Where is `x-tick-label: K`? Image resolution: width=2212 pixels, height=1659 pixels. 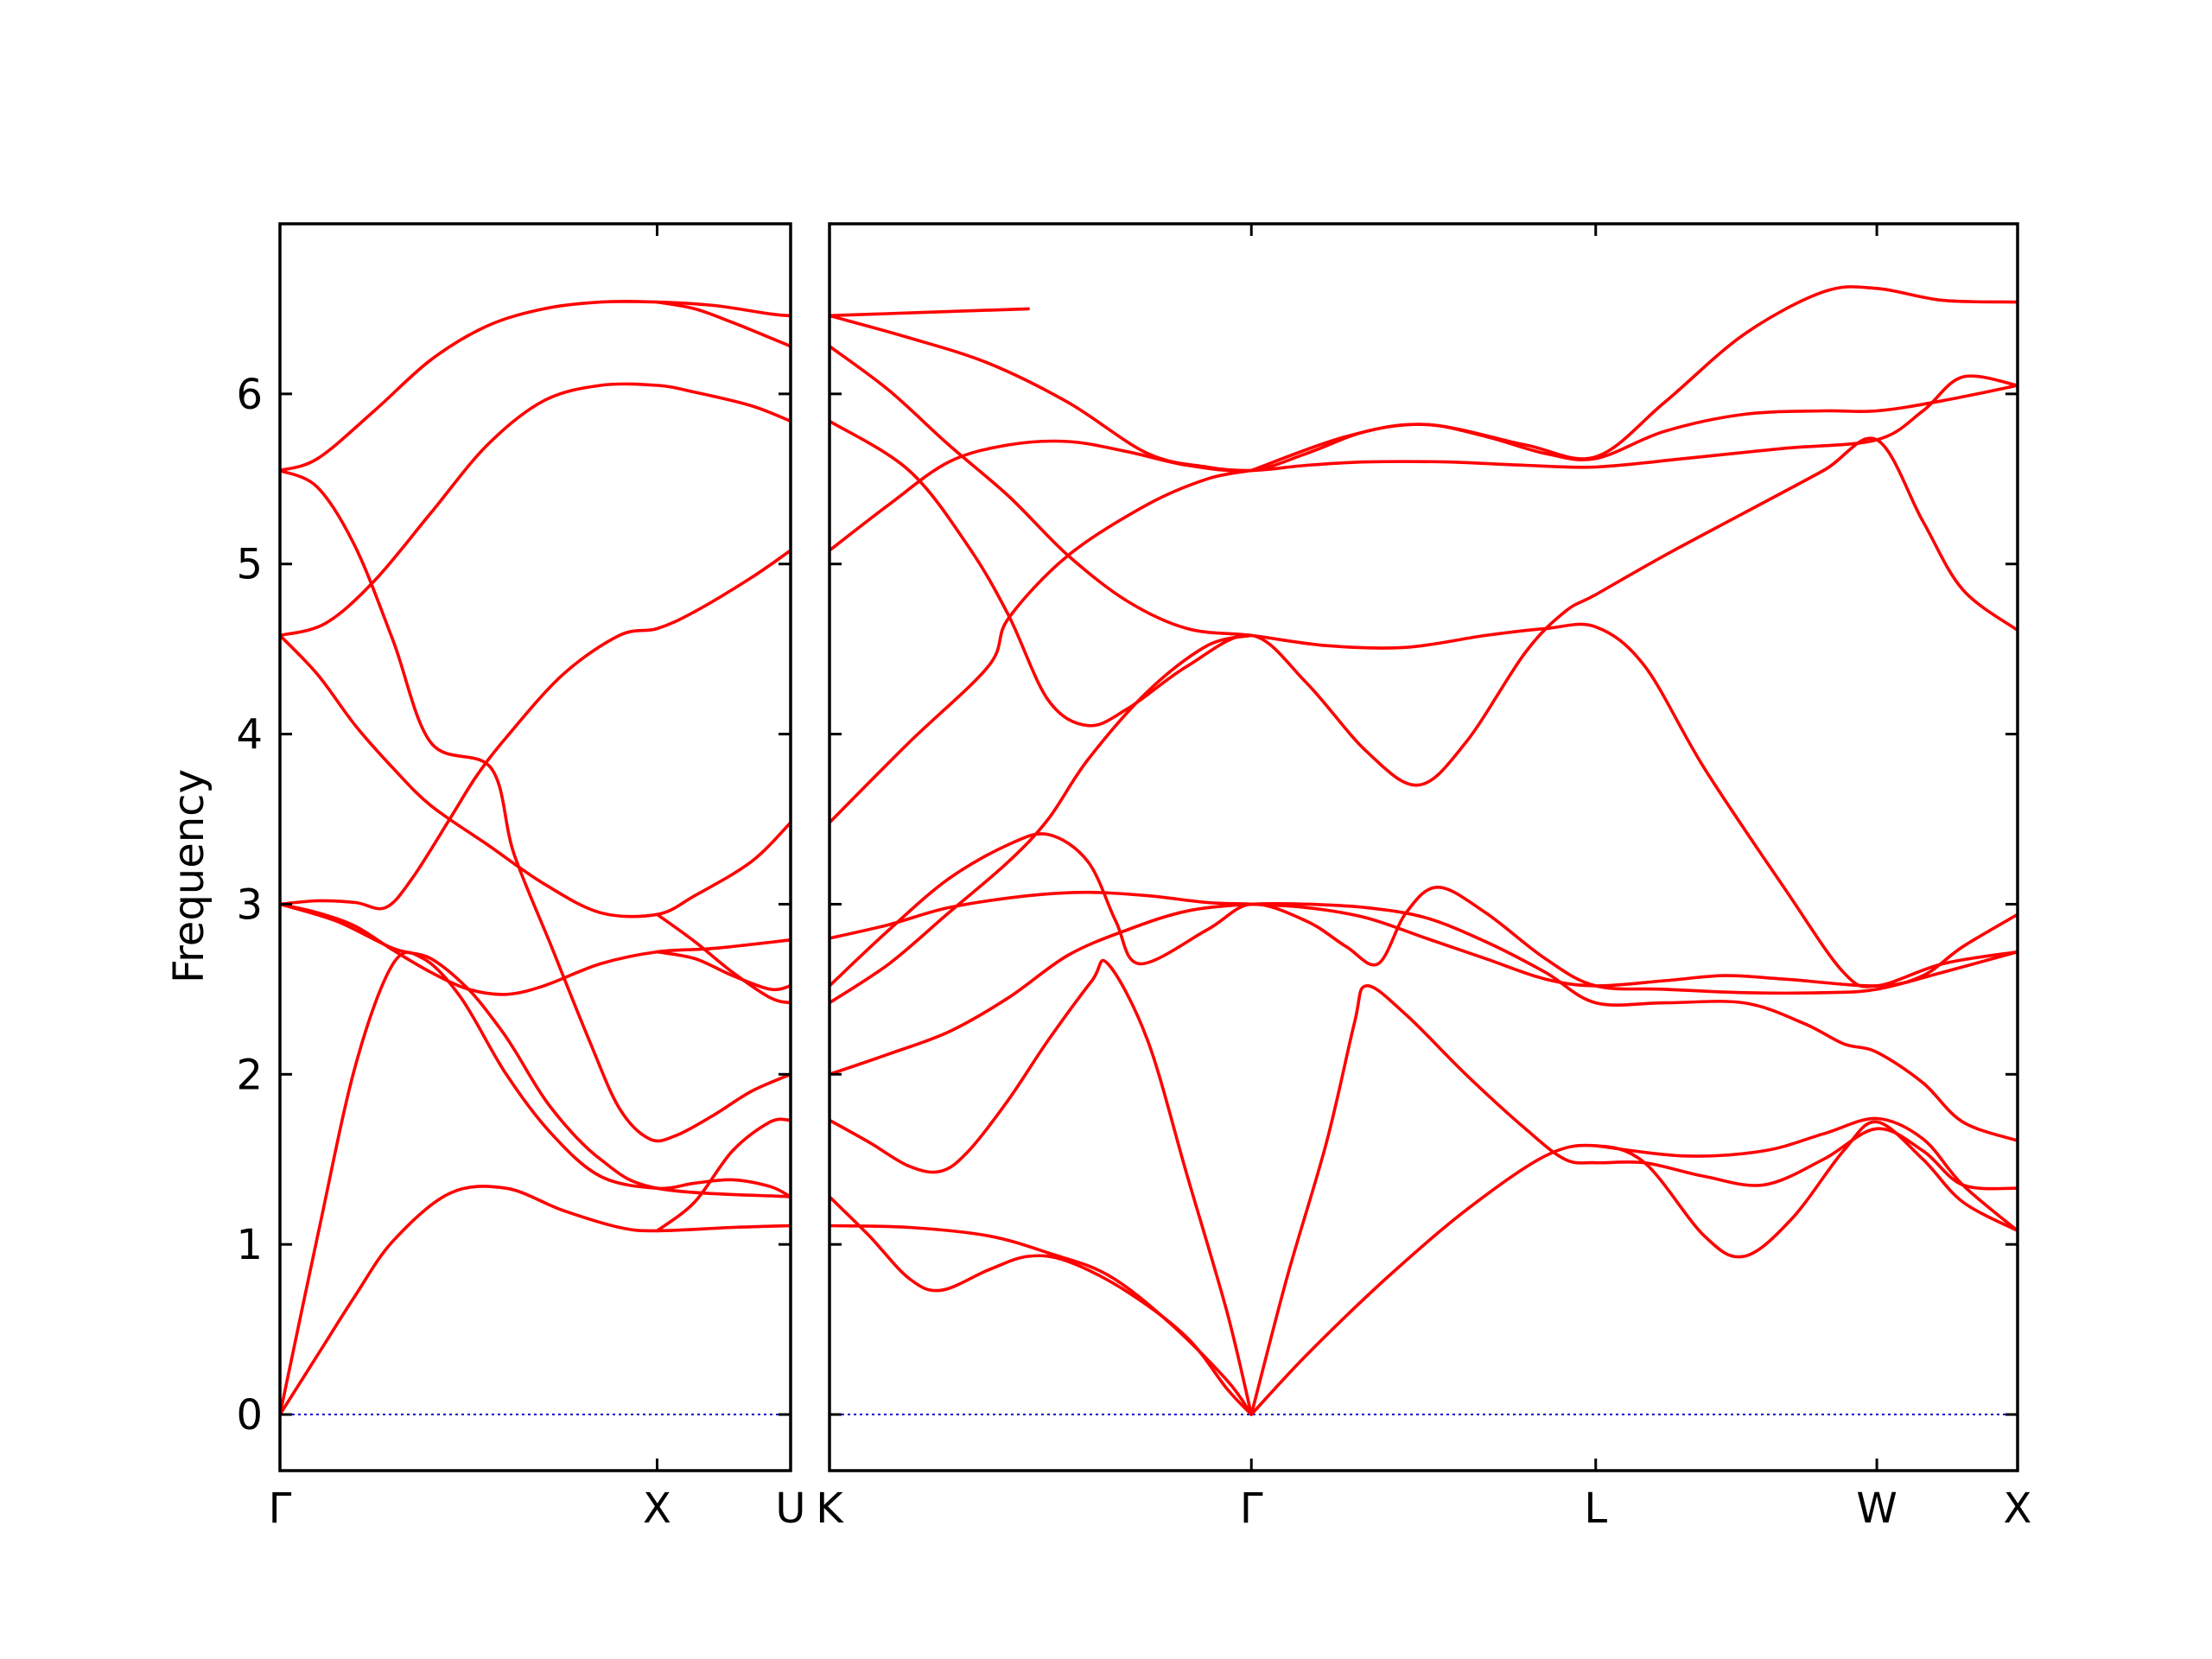
x-tick-label: K is located at coordinates (830, 1508).